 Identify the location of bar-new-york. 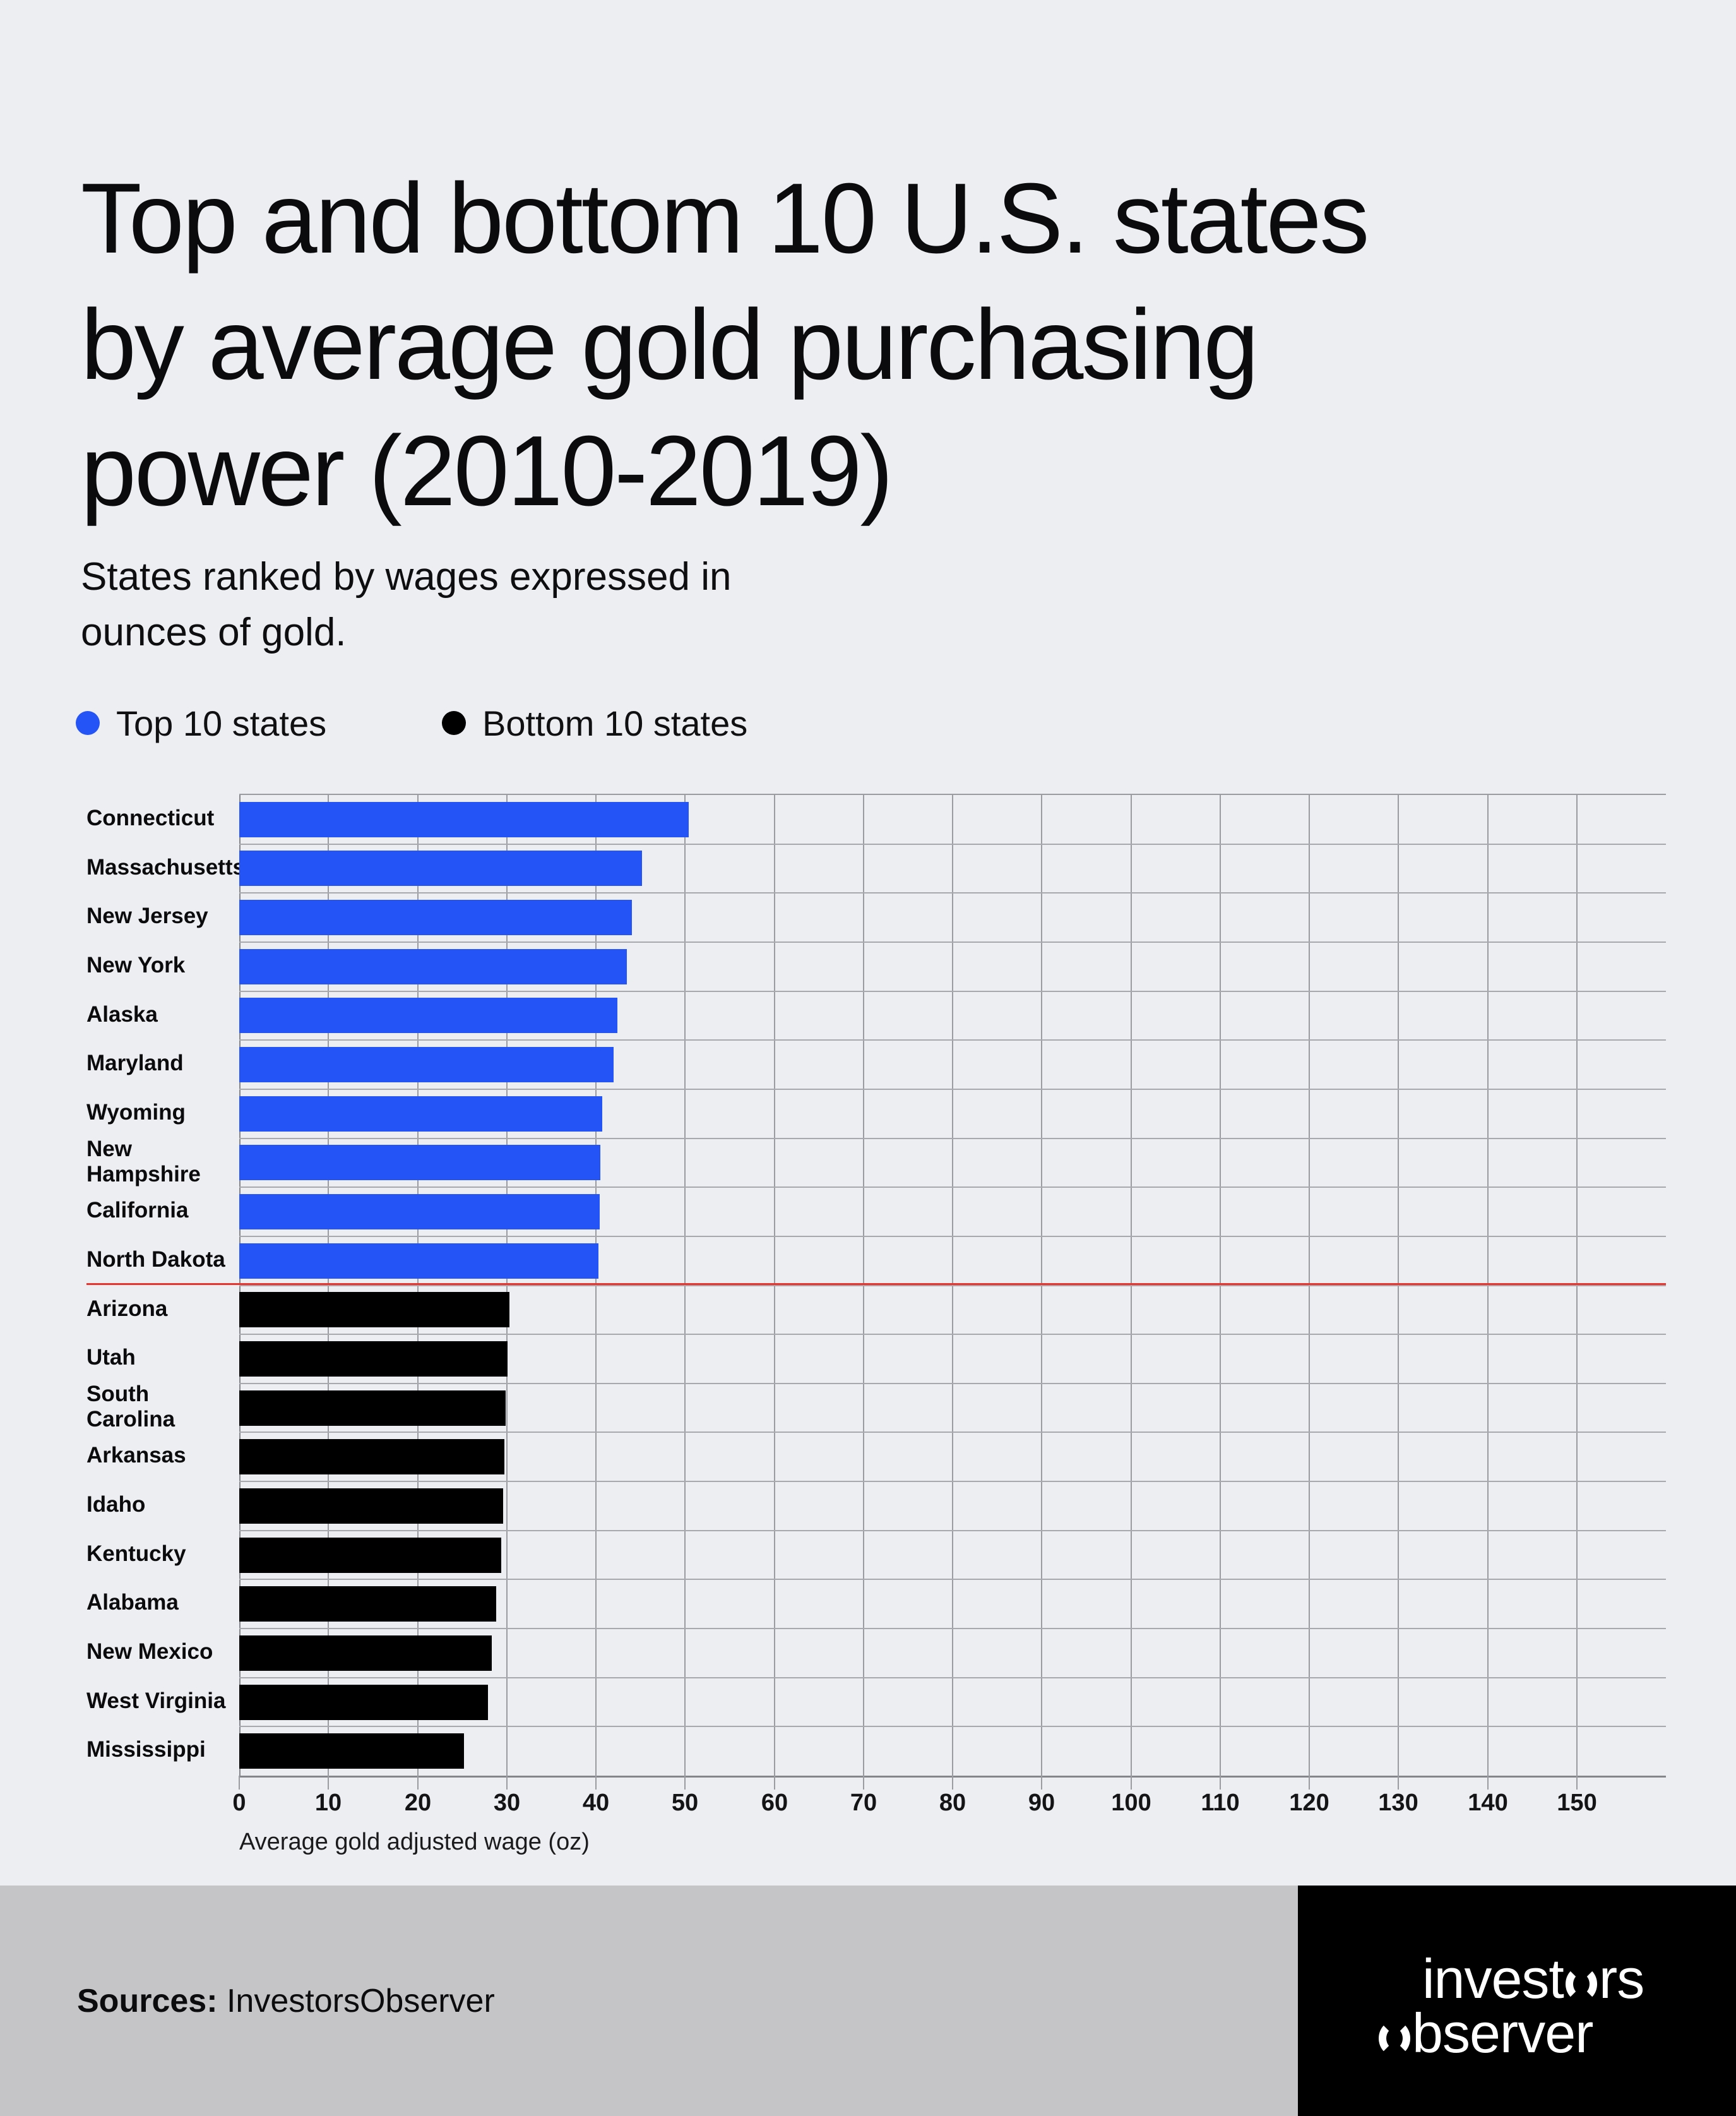
(433, 966).